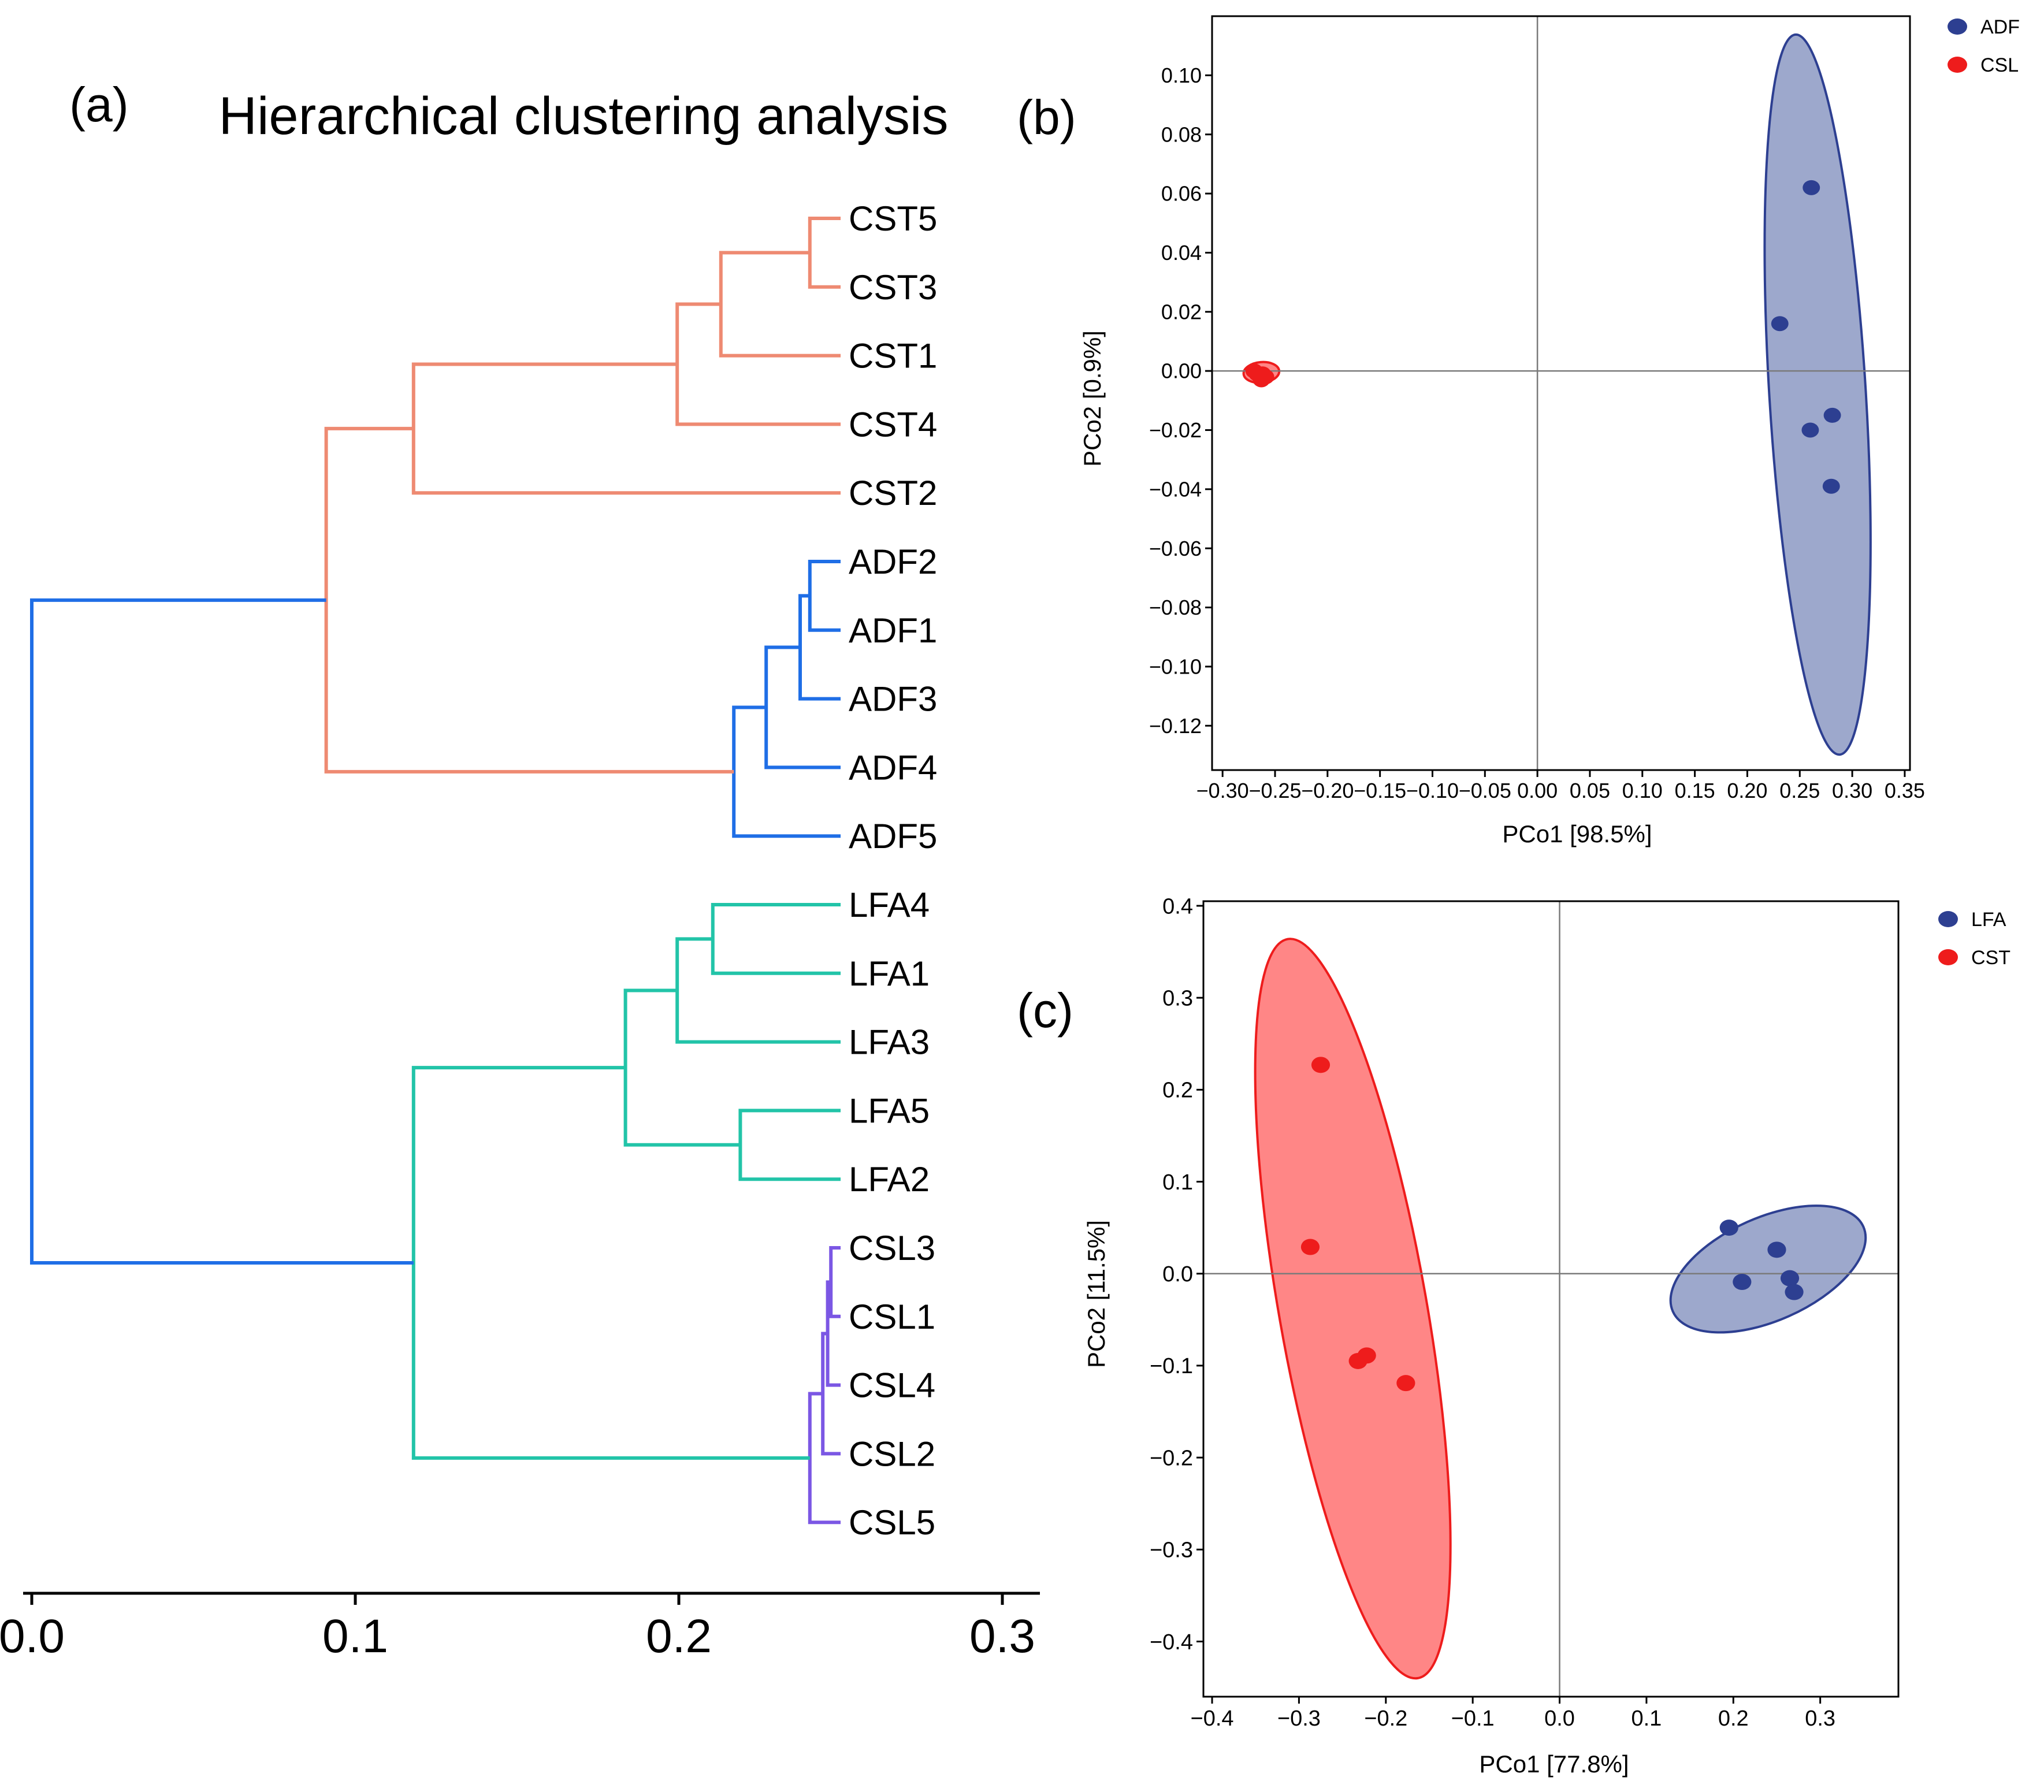  I want to click on panel-label-c: (c), so click(1045, 1010).